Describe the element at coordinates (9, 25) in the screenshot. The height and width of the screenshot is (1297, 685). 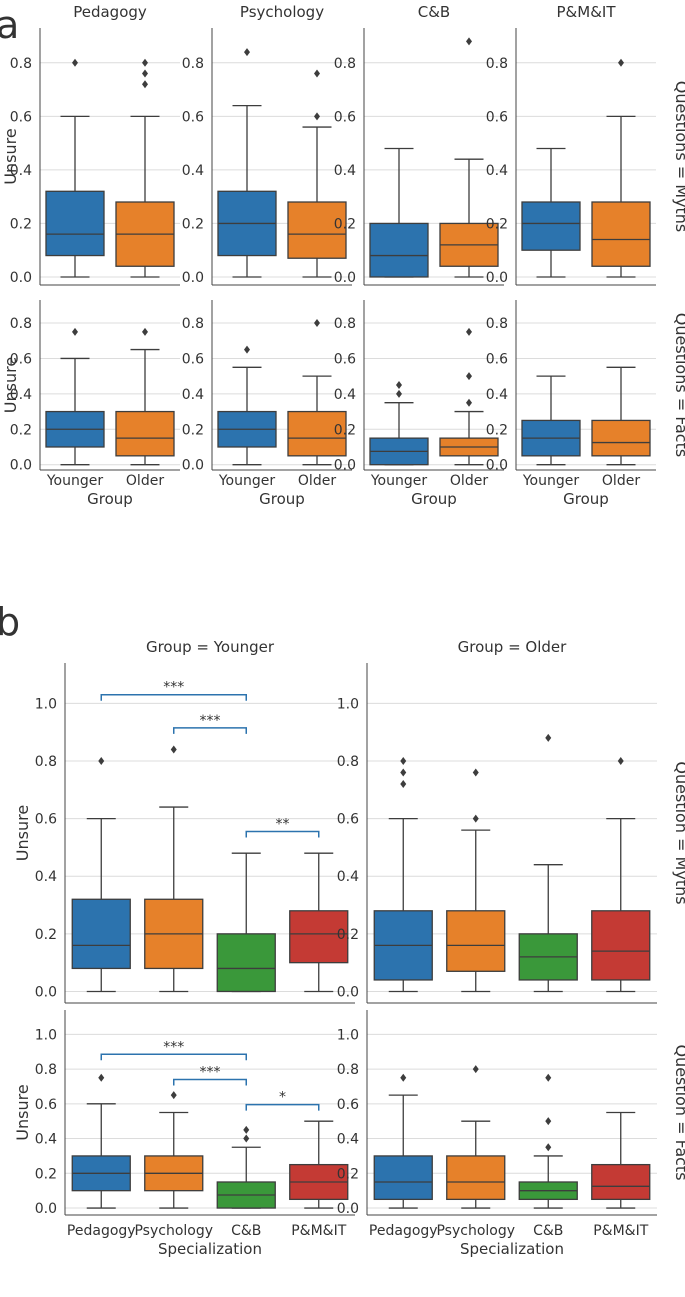
I see `panel-label-a: a` at that location.